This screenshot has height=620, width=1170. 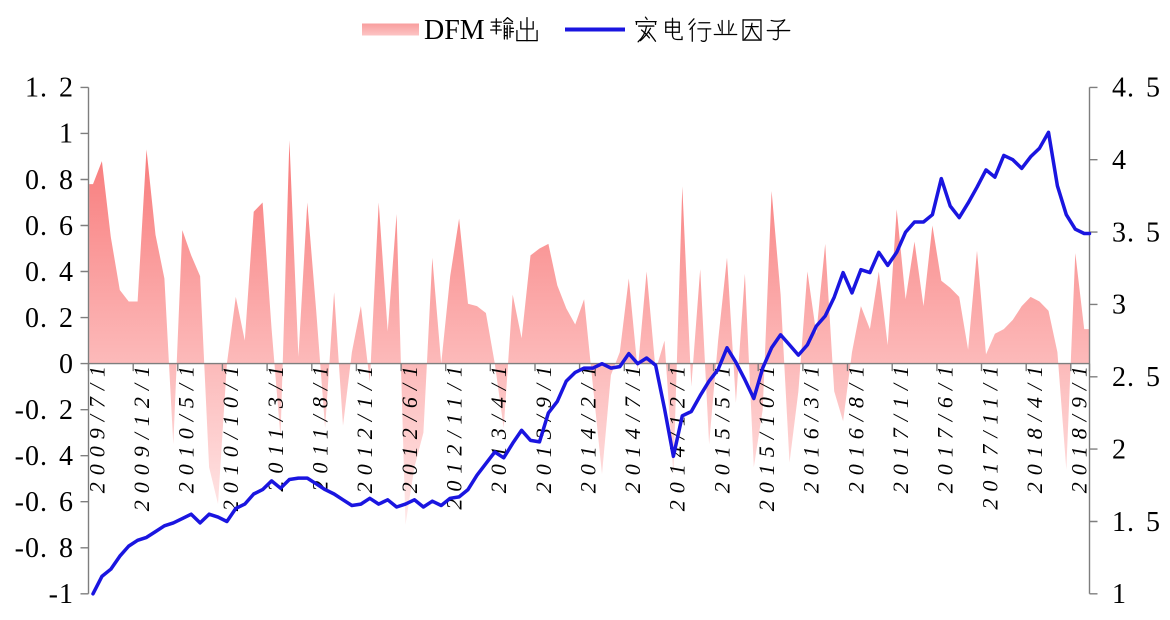 I want to click on svg-text: 2016/8/1, so click(x=855, y=426).